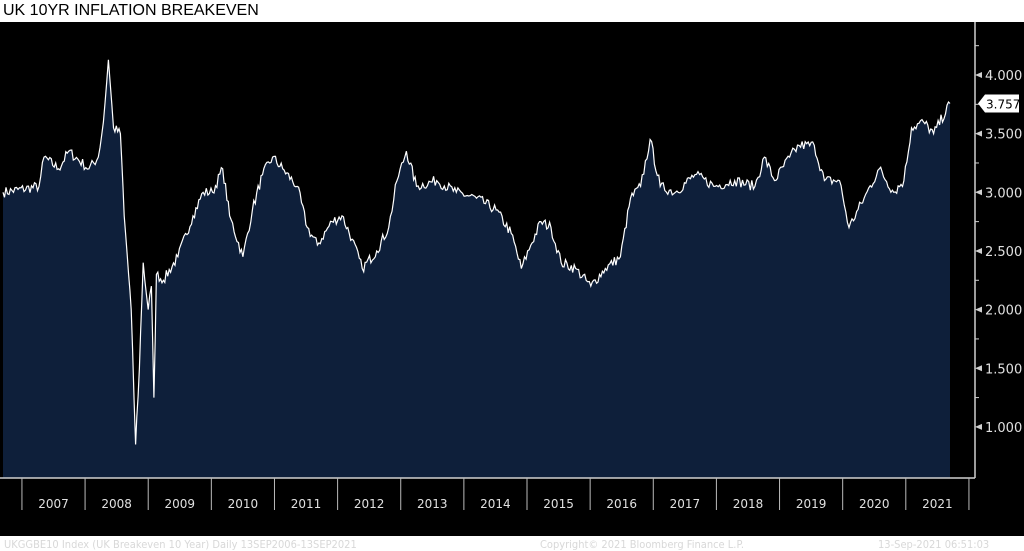  I want to click on footer-timestamp: 13-Sep-2021 06:51:03, so click(934, 544).